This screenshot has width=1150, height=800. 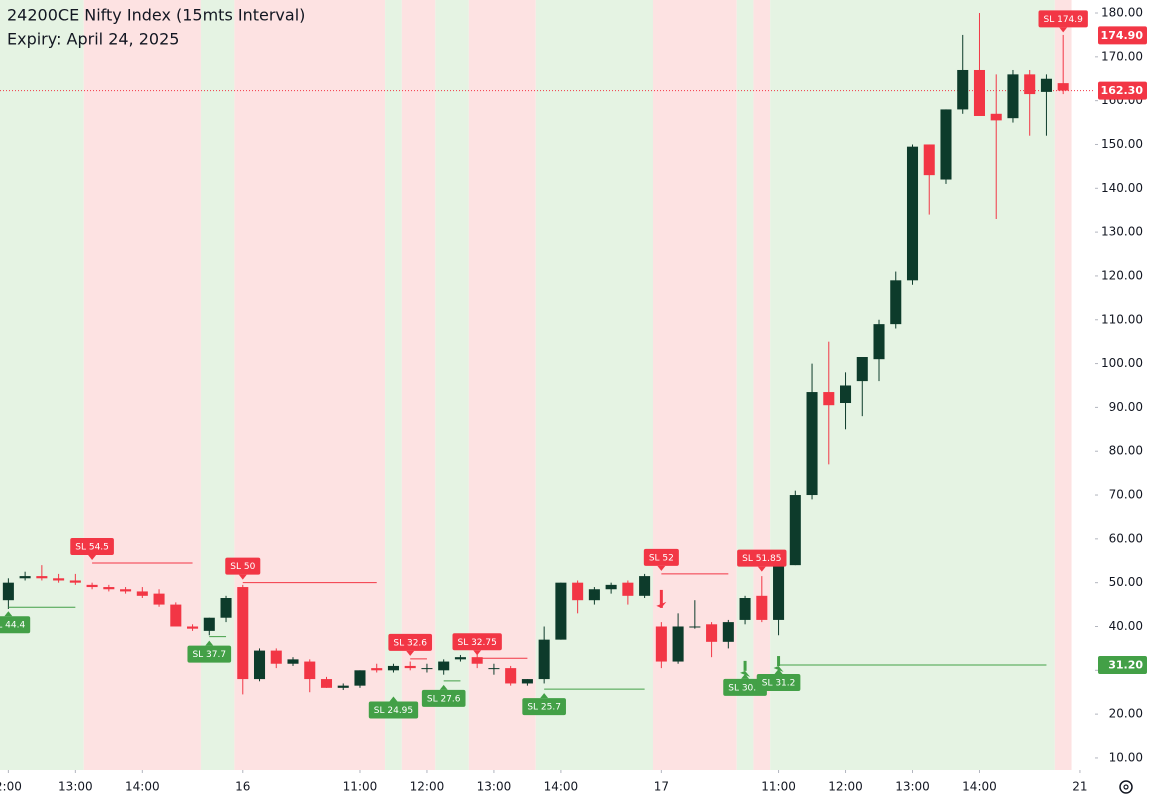 I want to click on y-tick-label: 50.00, so click(x=1126, y=582).